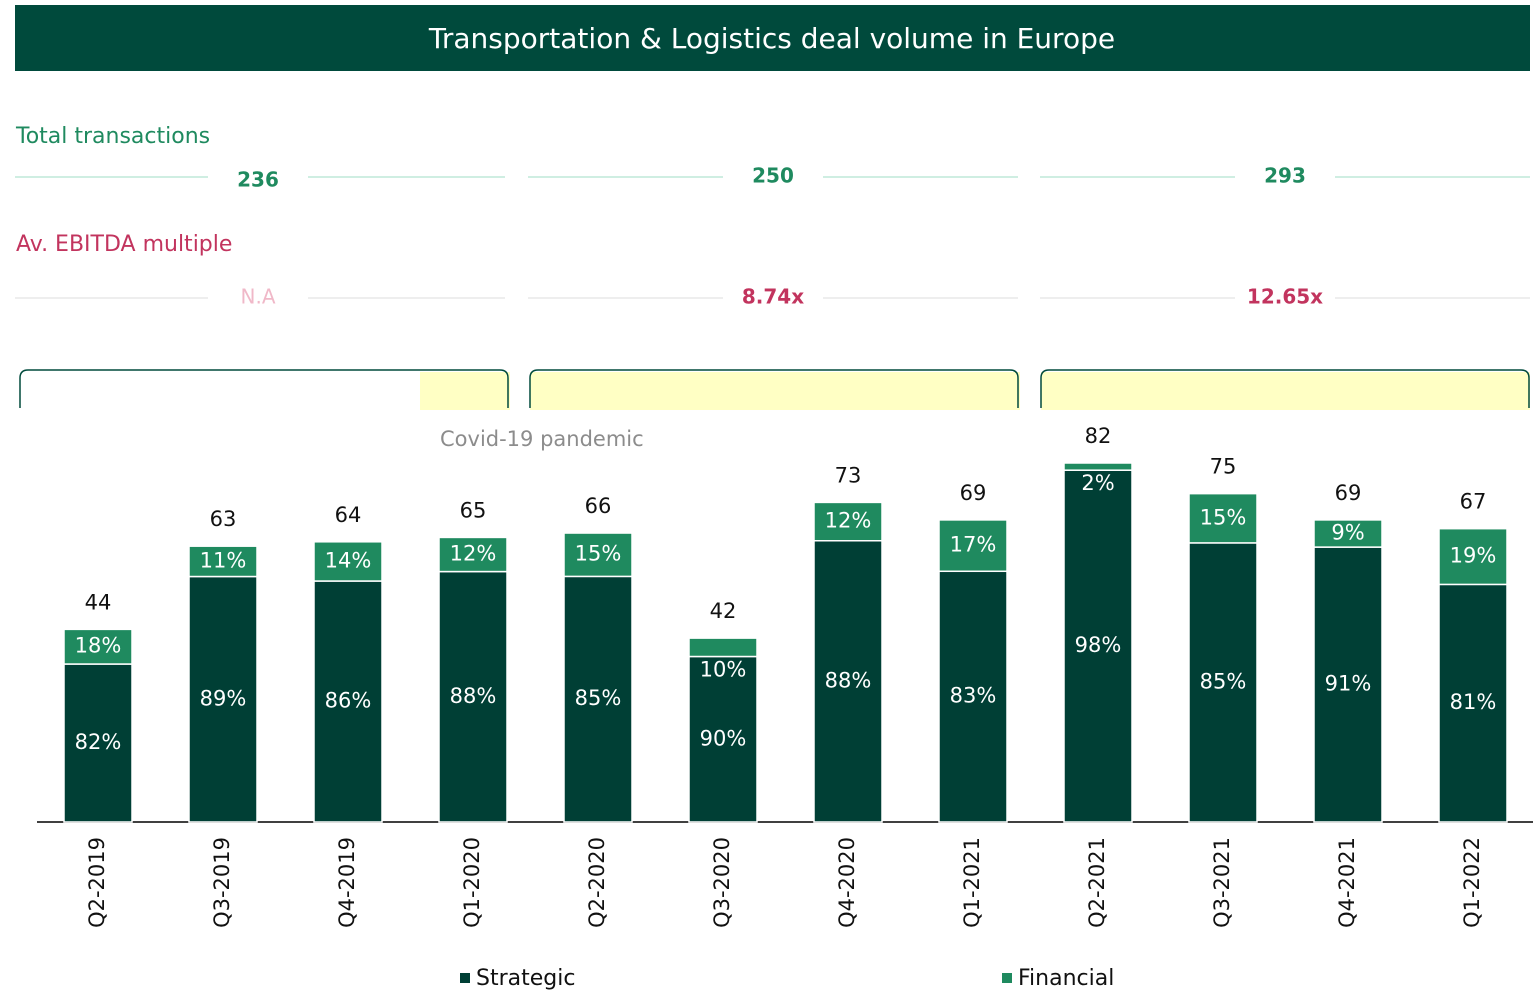 The image size is (1538, 995). What do you see at coordinates (847, 882) in the screenshot?
I see `x-tick-label: Q4-2020` at bounding box center [847, 882].